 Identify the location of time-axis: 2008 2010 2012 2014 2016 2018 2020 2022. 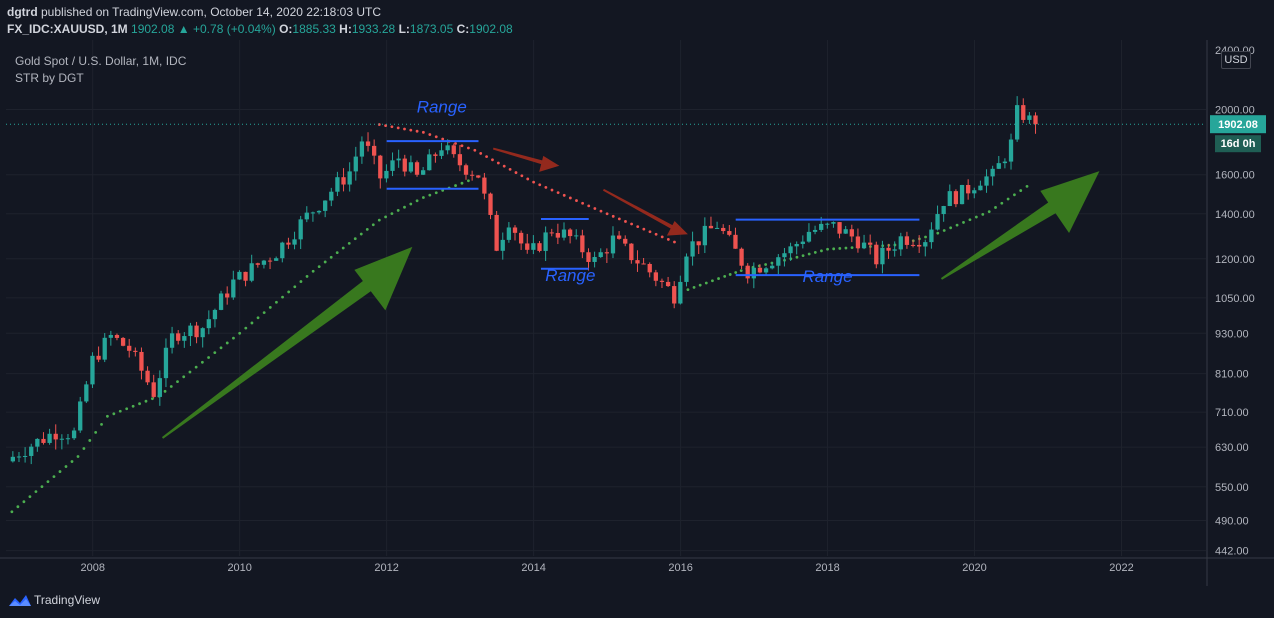
(637, 565).